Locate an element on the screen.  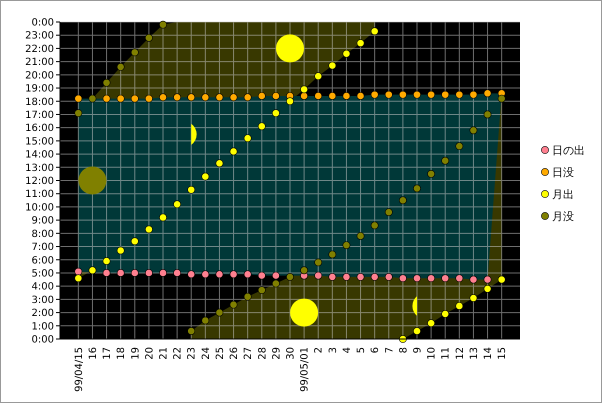
y-tick-label: 22:00 is located at coordinates (39, 49).